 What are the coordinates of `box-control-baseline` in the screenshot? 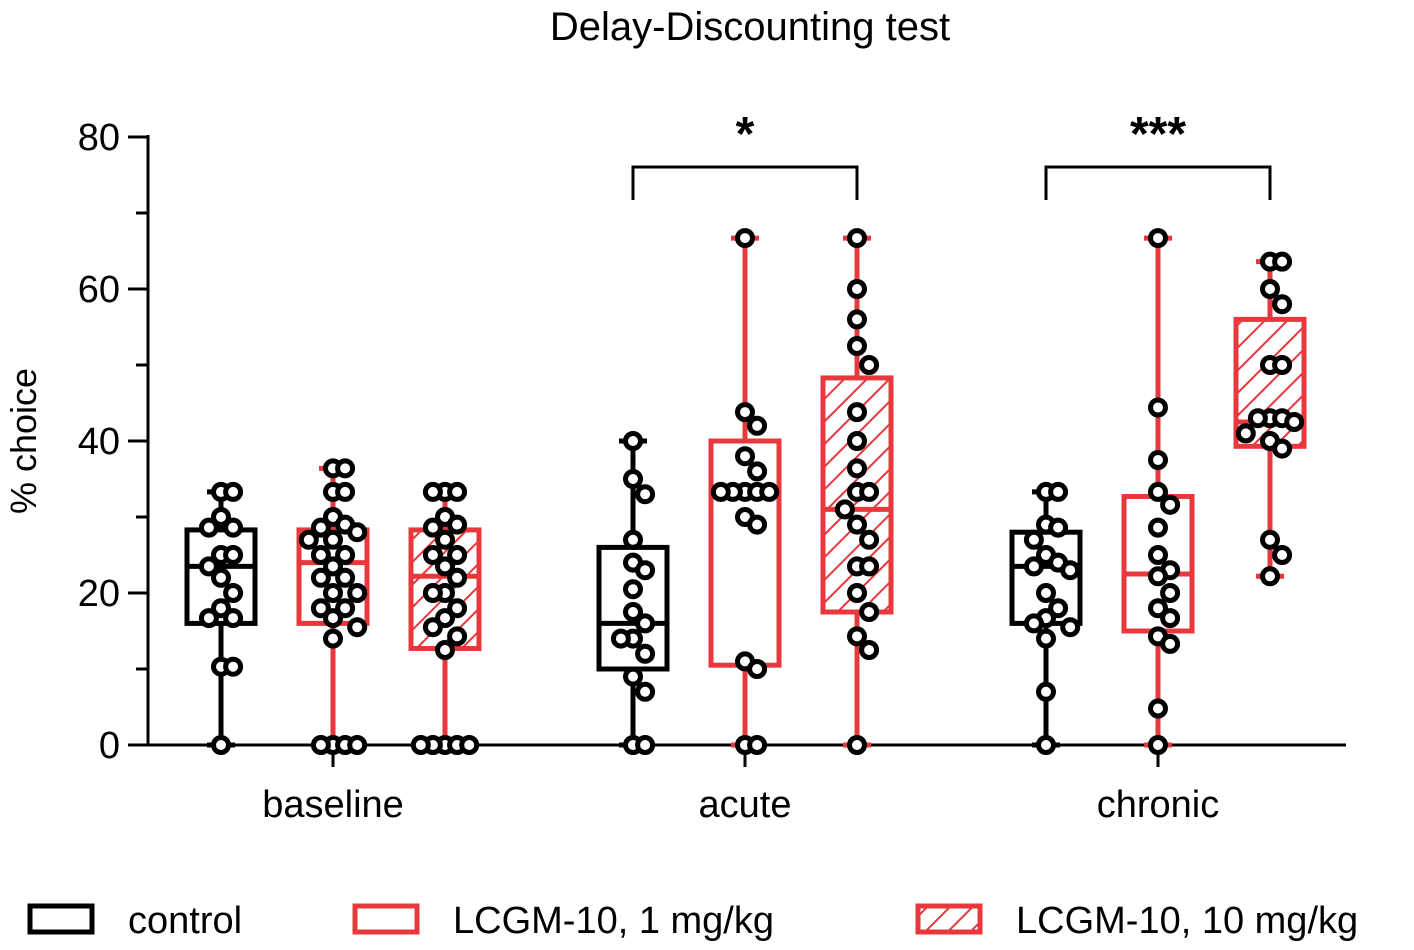 It's located at (221, 618).